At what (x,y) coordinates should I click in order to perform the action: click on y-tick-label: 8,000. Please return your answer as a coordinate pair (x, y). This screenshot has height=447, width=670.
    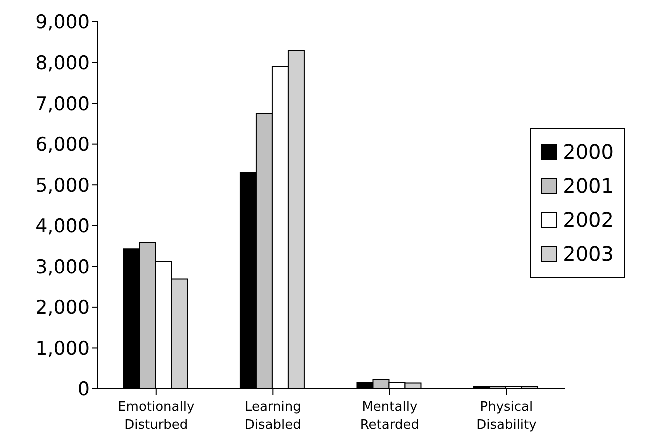
    Looking at the image, I should click on (63, 63).